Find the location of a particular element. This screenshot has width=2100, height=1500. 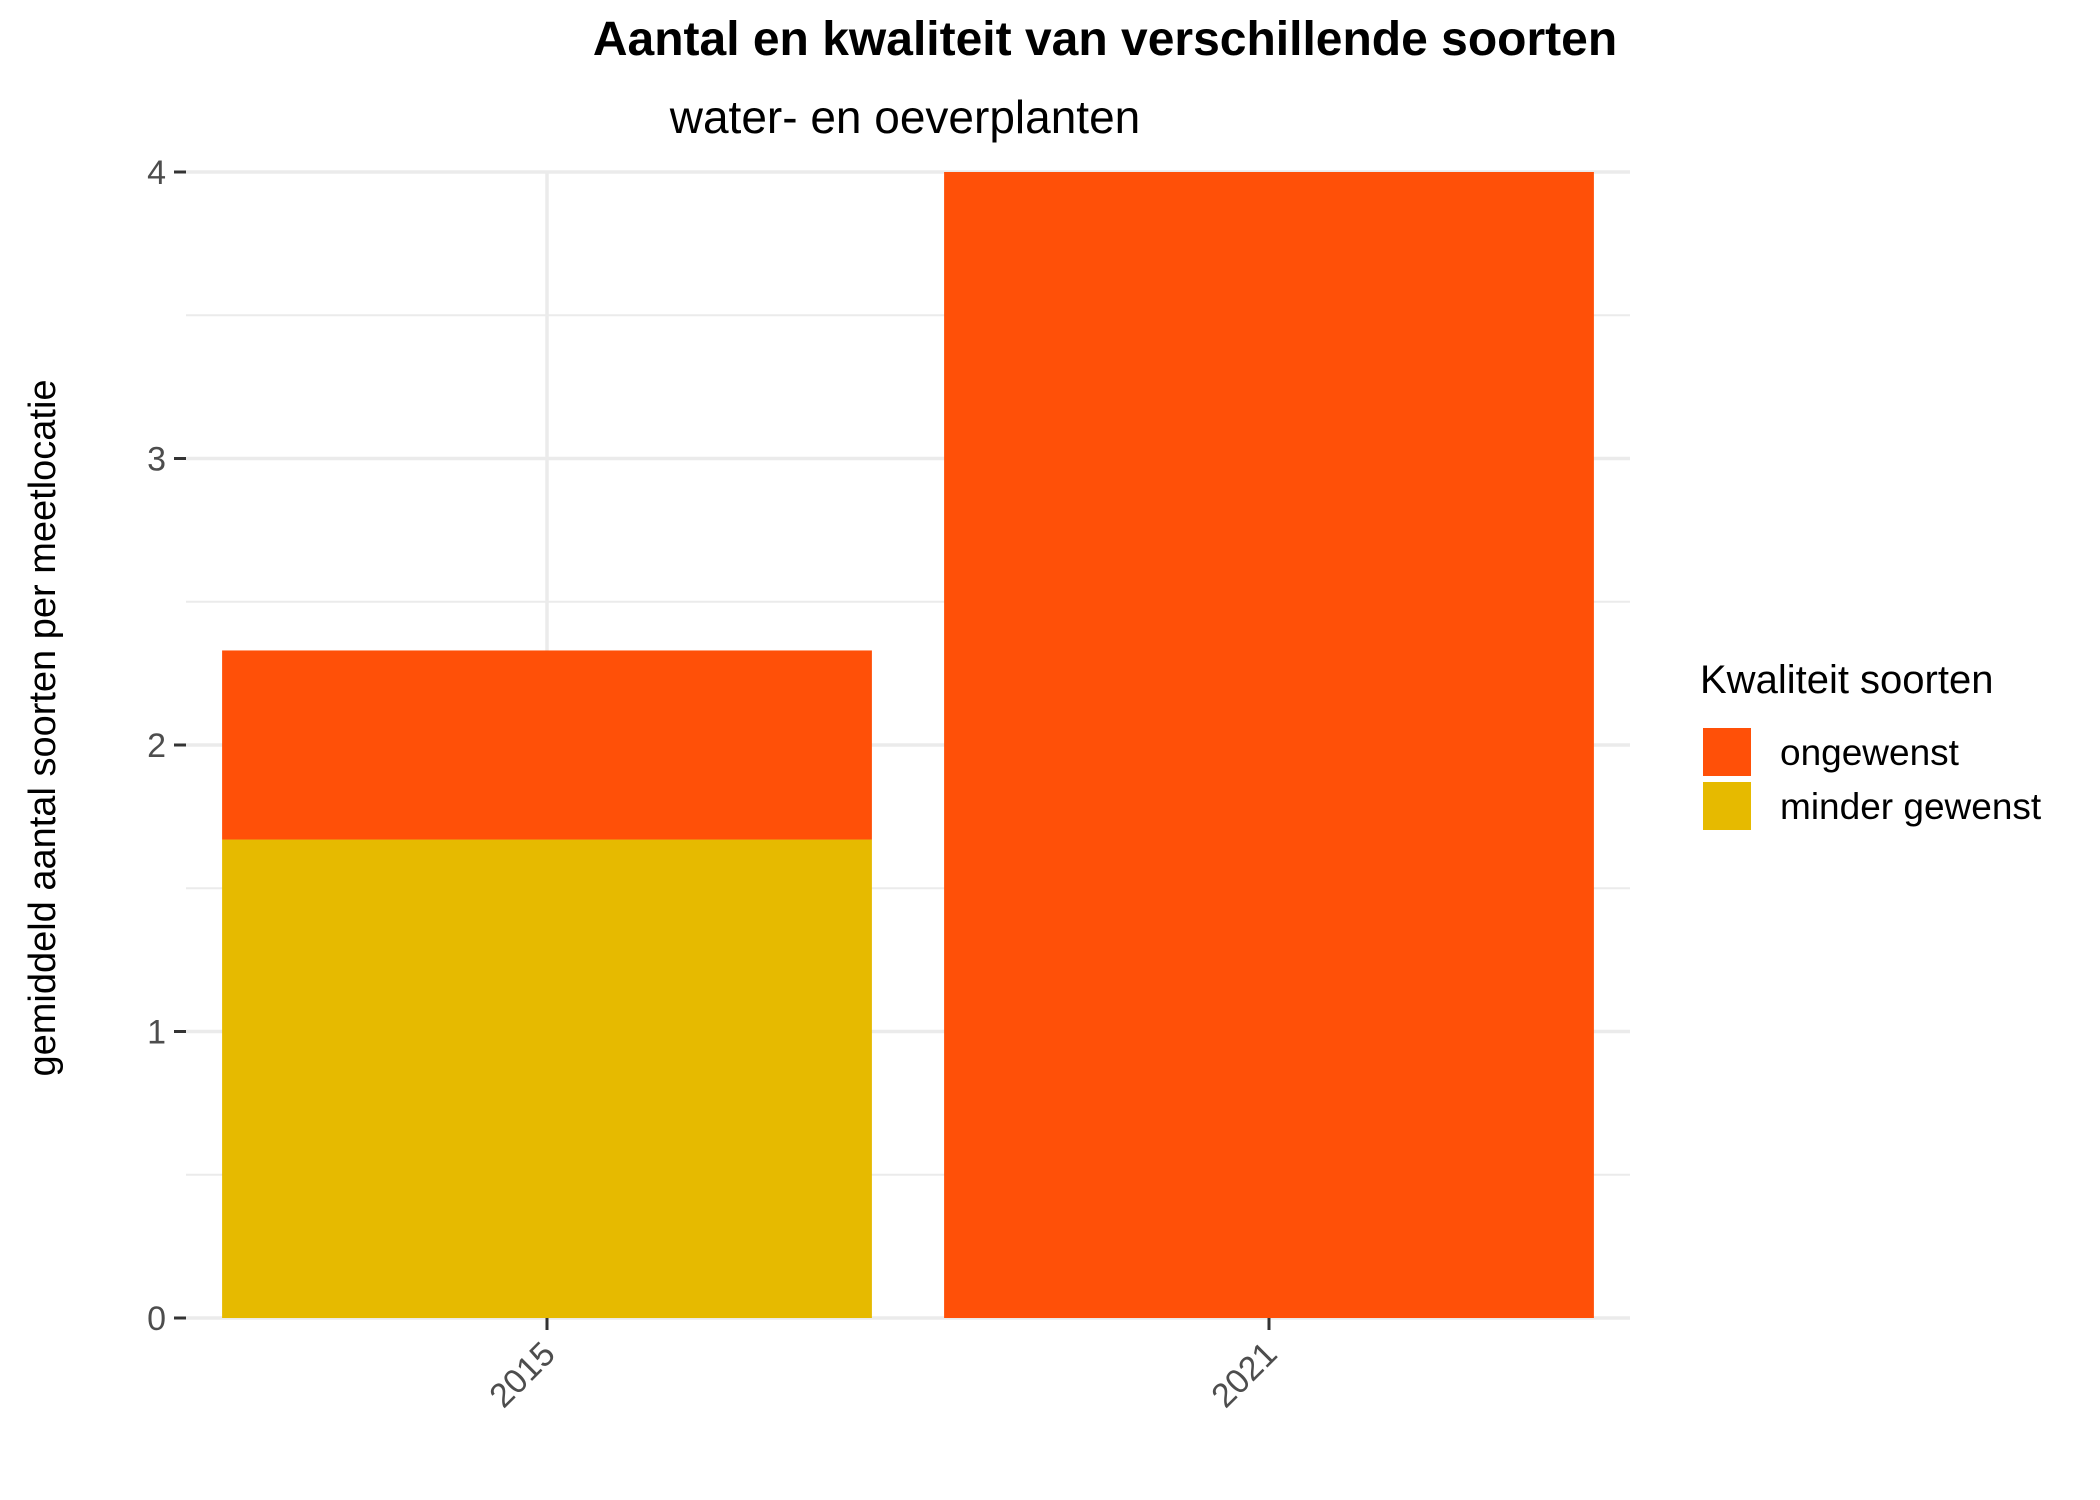

legend-title: Kwaliteit soorten is located at coordinates (1846, 680).